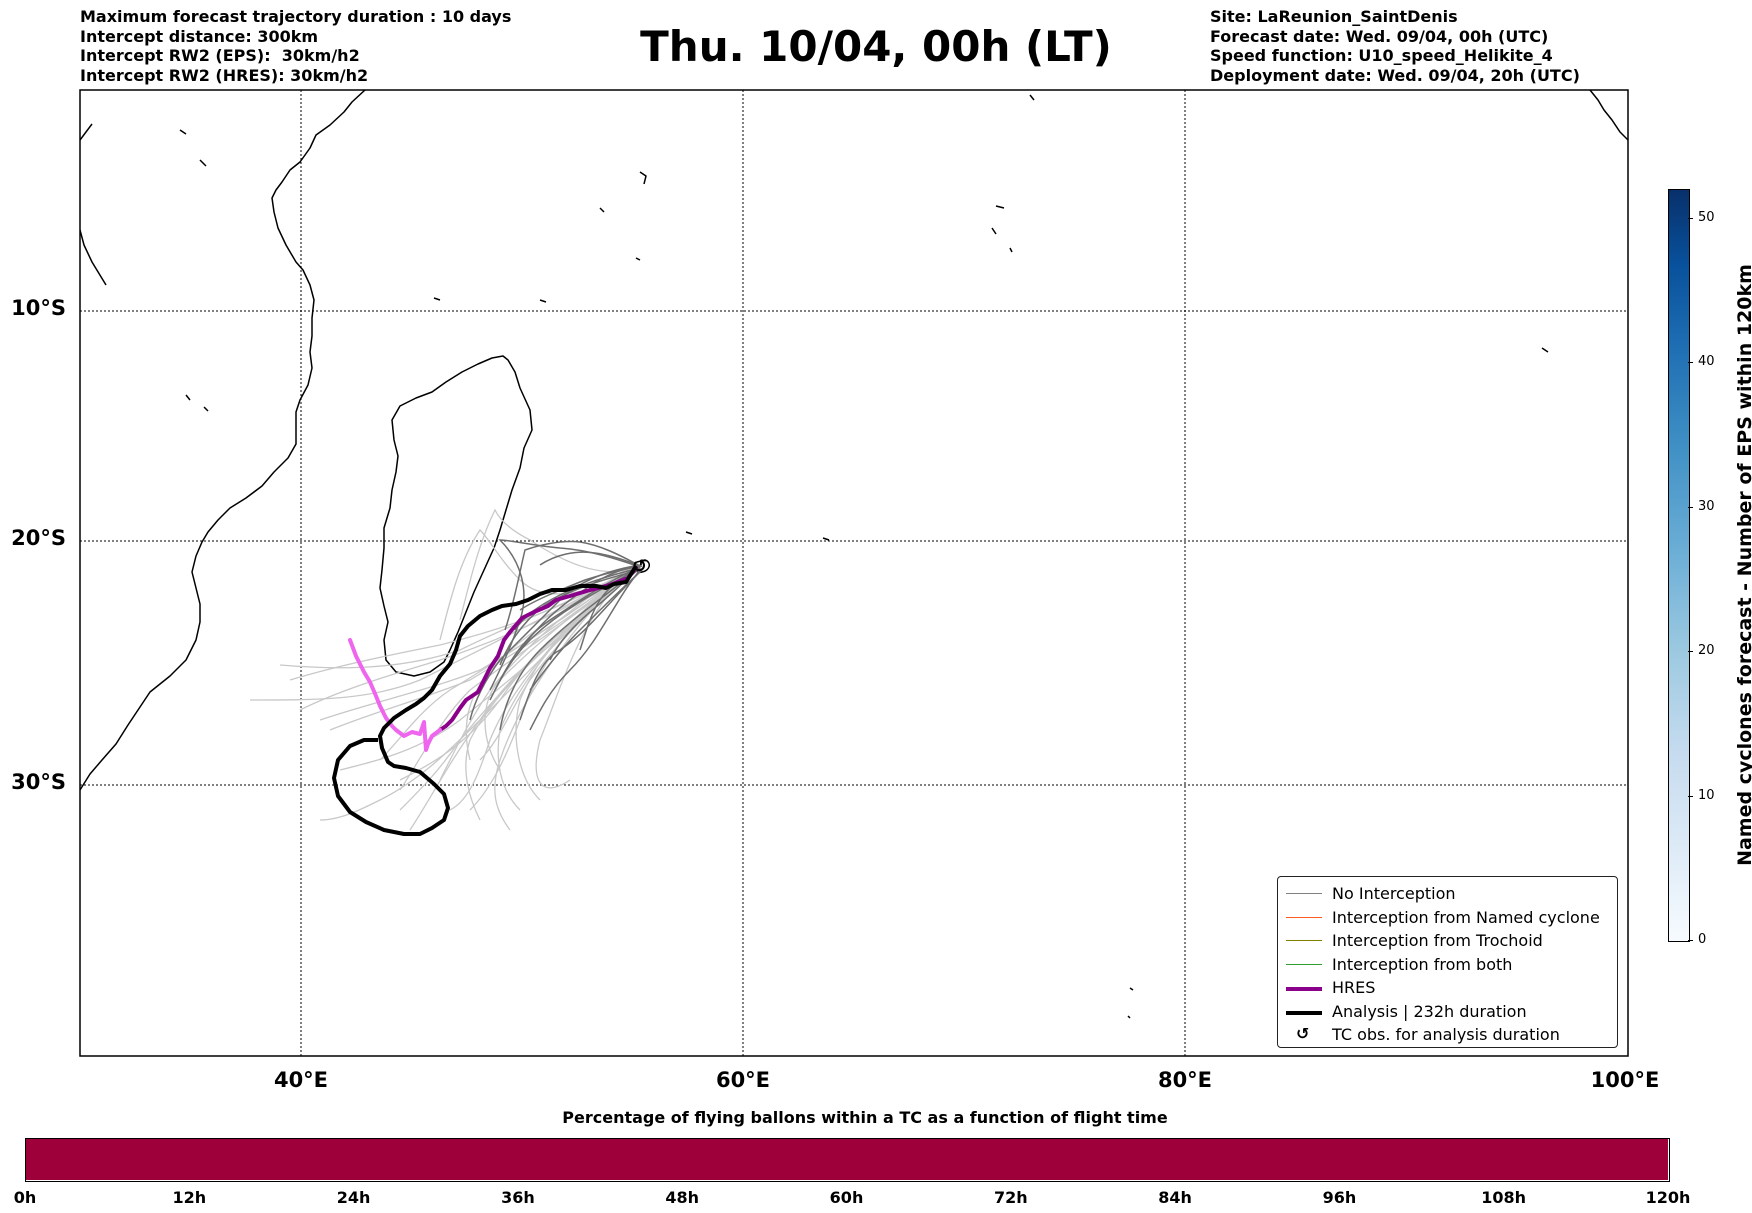 This screenshot has height=1213, width=1752. I want to click on timebar-tick-label: 84h, so click(1175, 1197).